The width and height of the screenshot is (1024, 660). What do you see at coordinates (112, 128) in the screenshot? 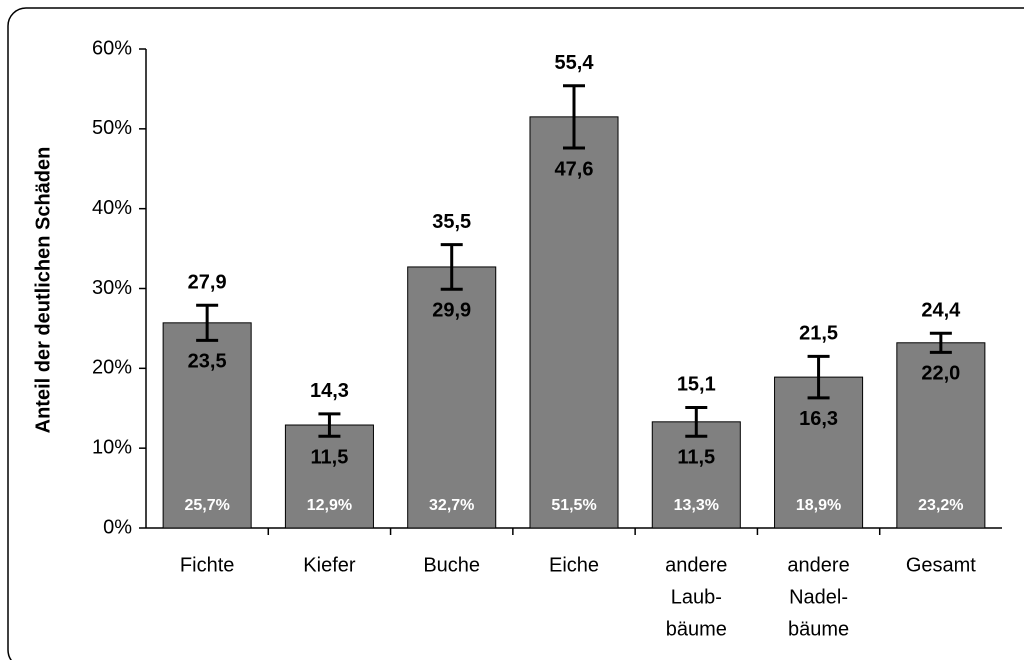
I see `y-tick-label: 50%` at bounding box center [112, 128].